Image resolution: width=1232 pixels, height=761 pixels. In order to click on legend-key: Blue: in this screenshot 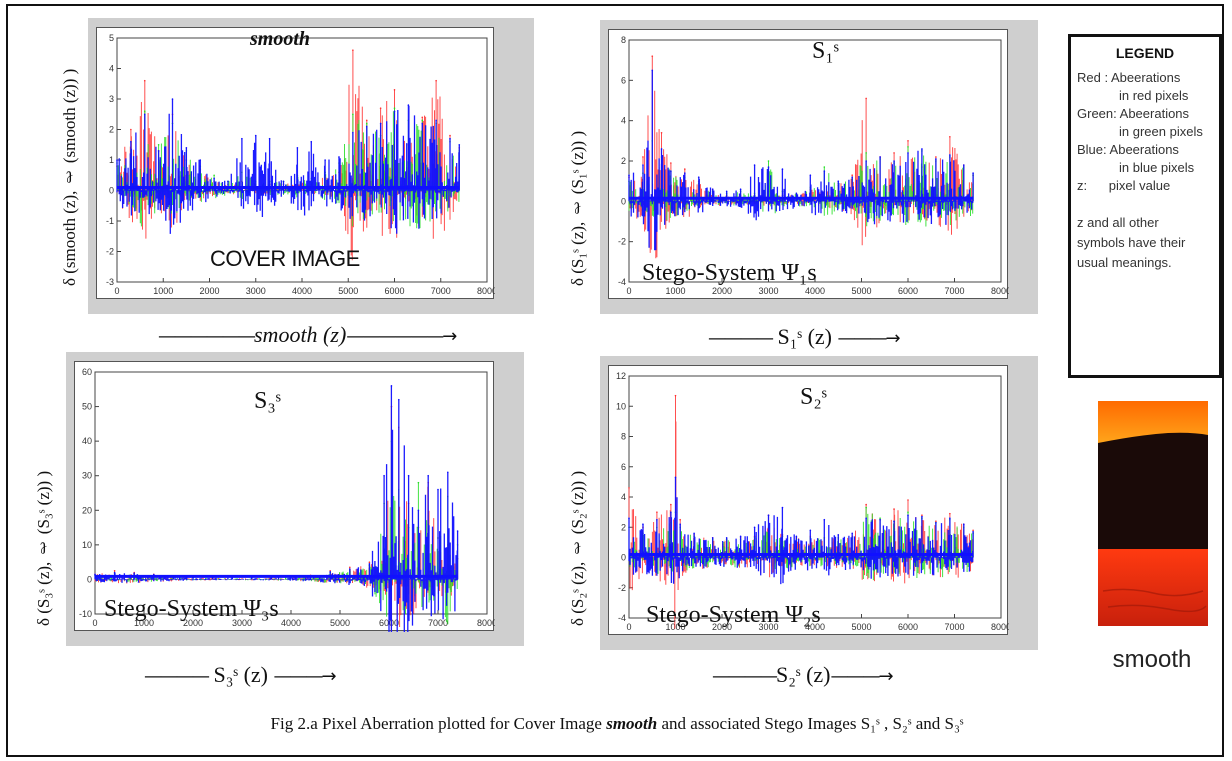, I will do `click(1092, 149)`.